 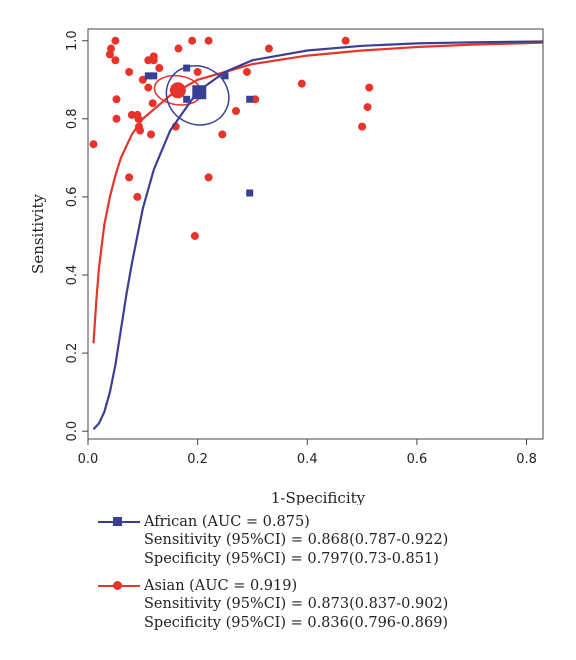 I want to click on y-tick-label: 0.0, so click(x=72, y=431).